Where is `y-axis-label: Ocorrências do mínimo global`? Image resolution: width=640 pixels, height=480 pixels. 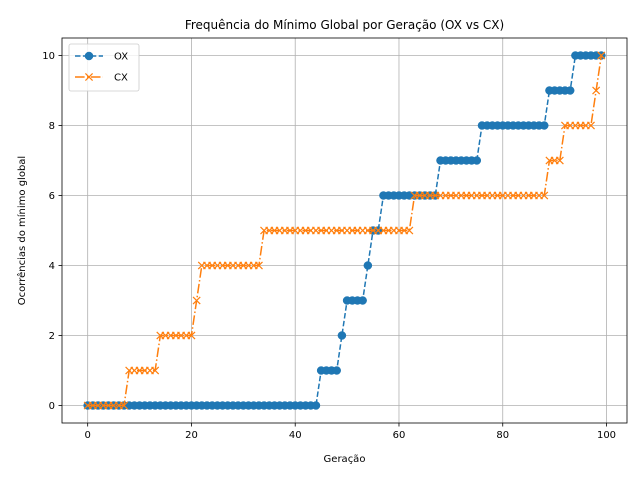 y-axis-label: Ocorrências do mínimo global is located at coordinates (22, 230).